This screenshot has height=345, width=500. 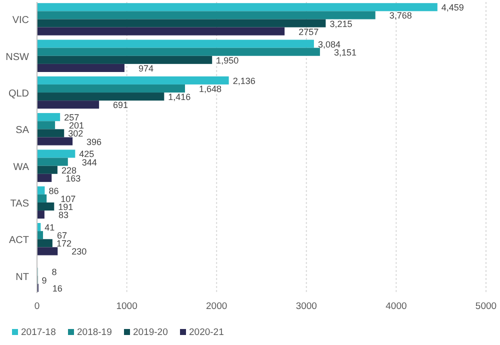 I want to click on x-tick-label: 0, so click(x=37, y=306).